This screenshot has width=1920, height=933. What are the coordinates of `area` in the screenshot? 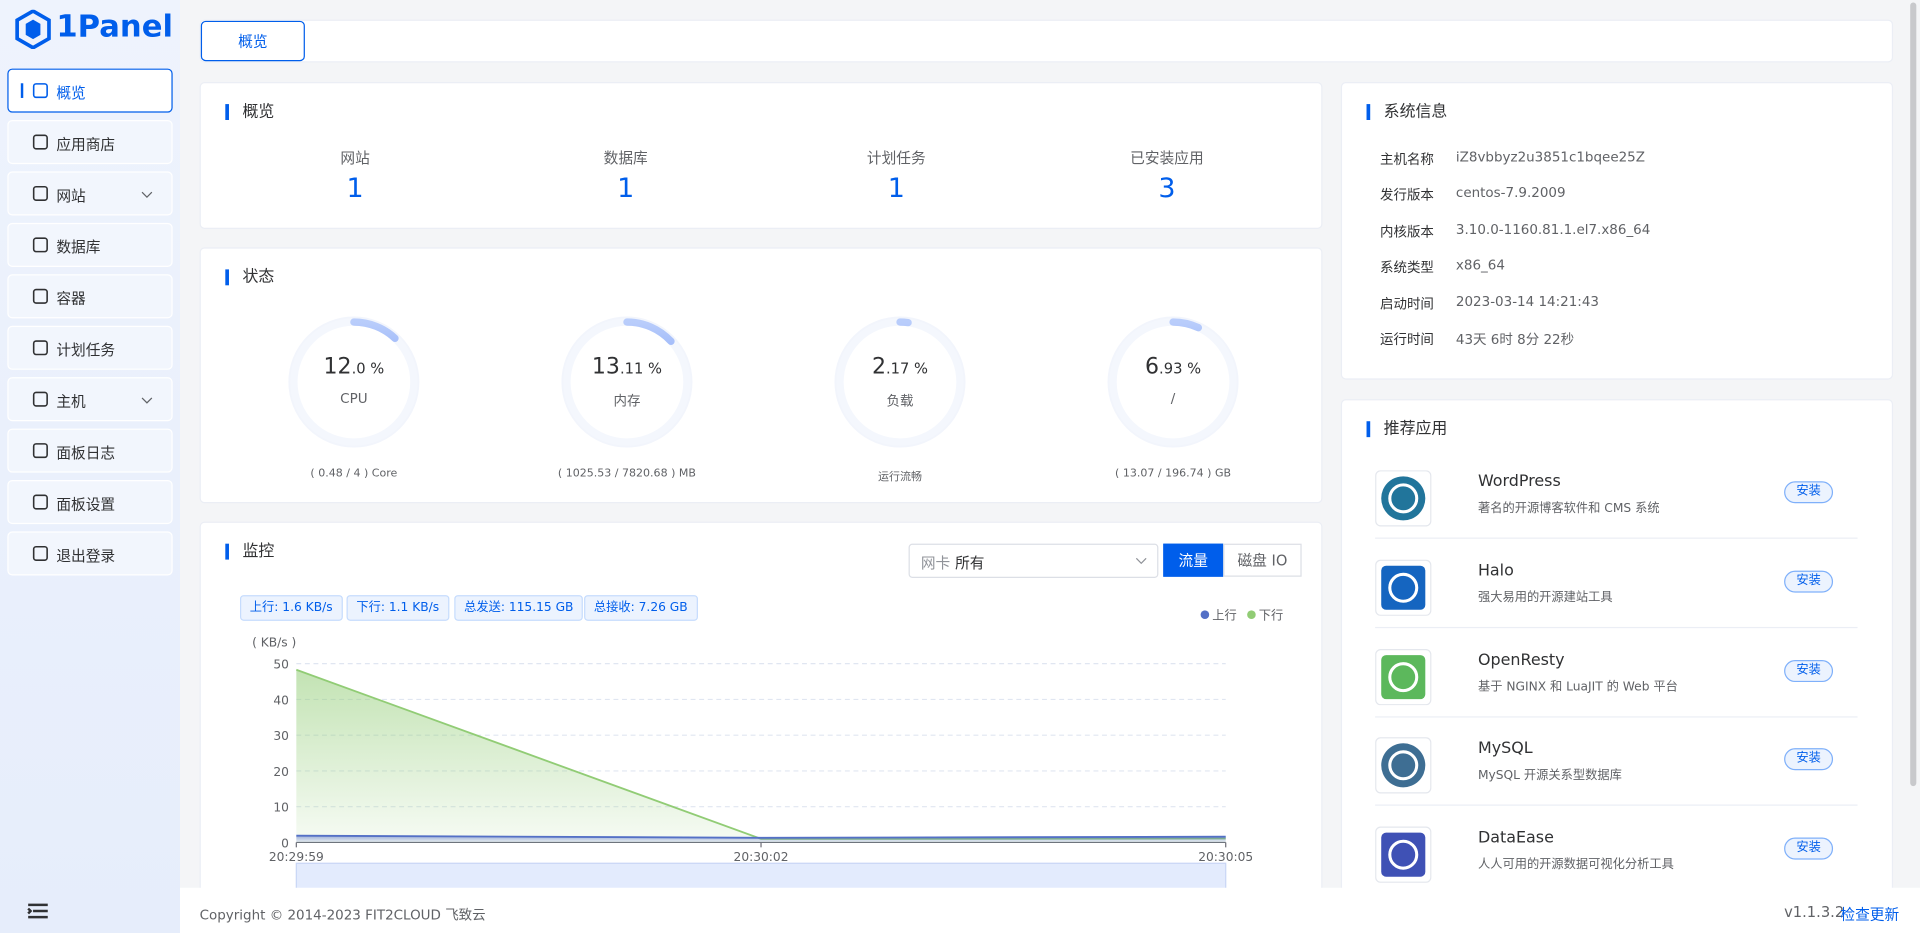 It's located at (761, 756).